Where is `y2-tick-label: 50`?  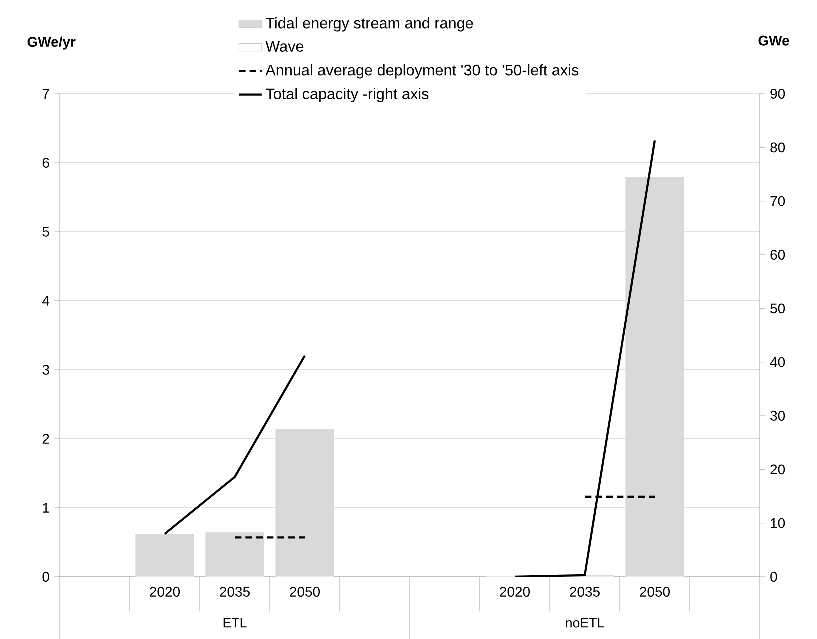 y2-tick-label: 50 is located at coordinates (778, 309).